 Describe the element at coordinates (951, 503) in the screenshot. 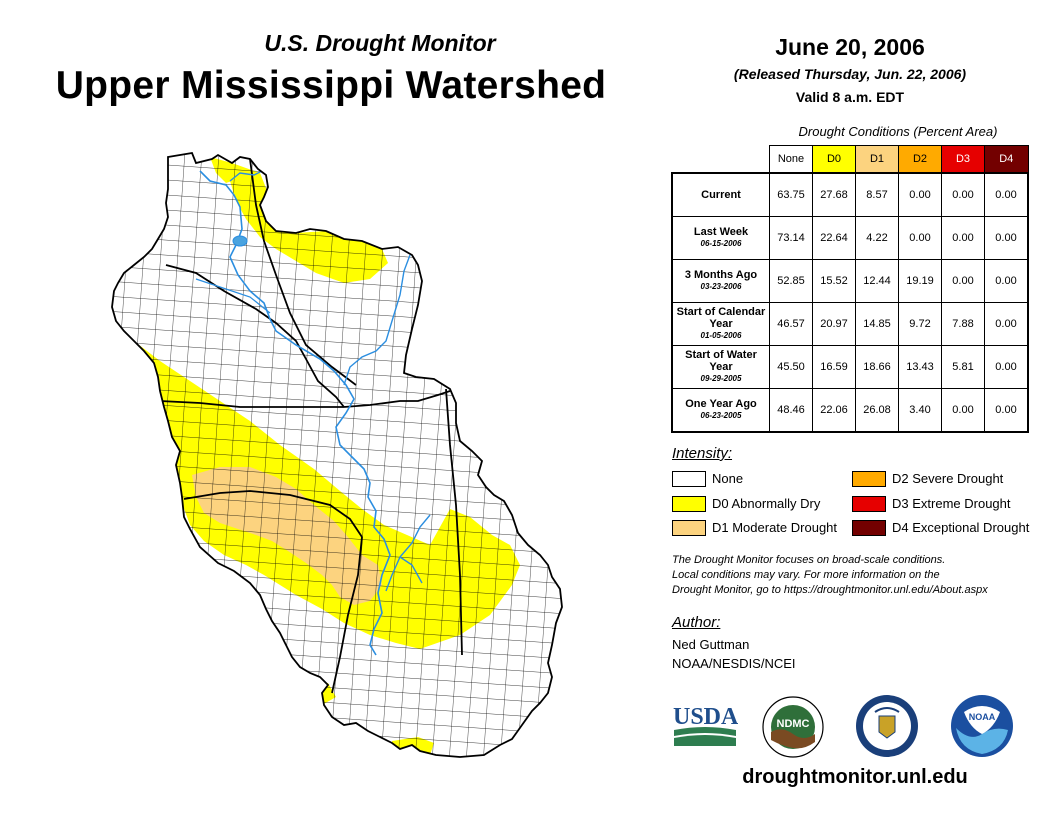

I see `legend-label: D3 Extreme Drought` at that location.